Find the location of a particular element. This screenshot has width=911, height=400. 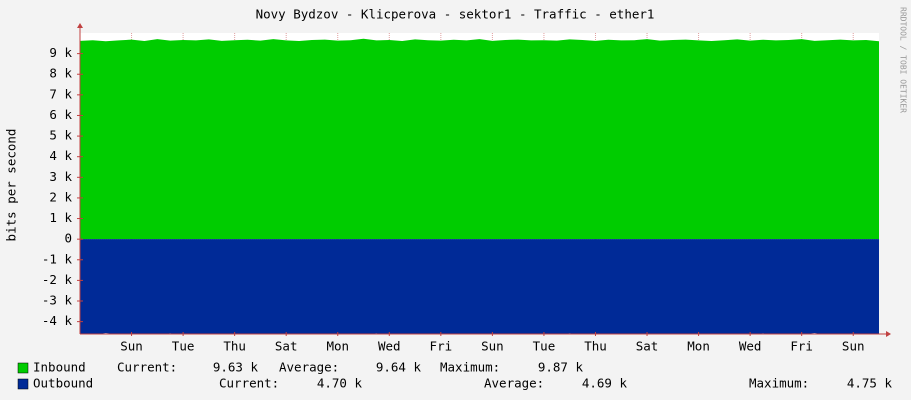

y-tick-label: 0 is located at coordinates (68, 238).